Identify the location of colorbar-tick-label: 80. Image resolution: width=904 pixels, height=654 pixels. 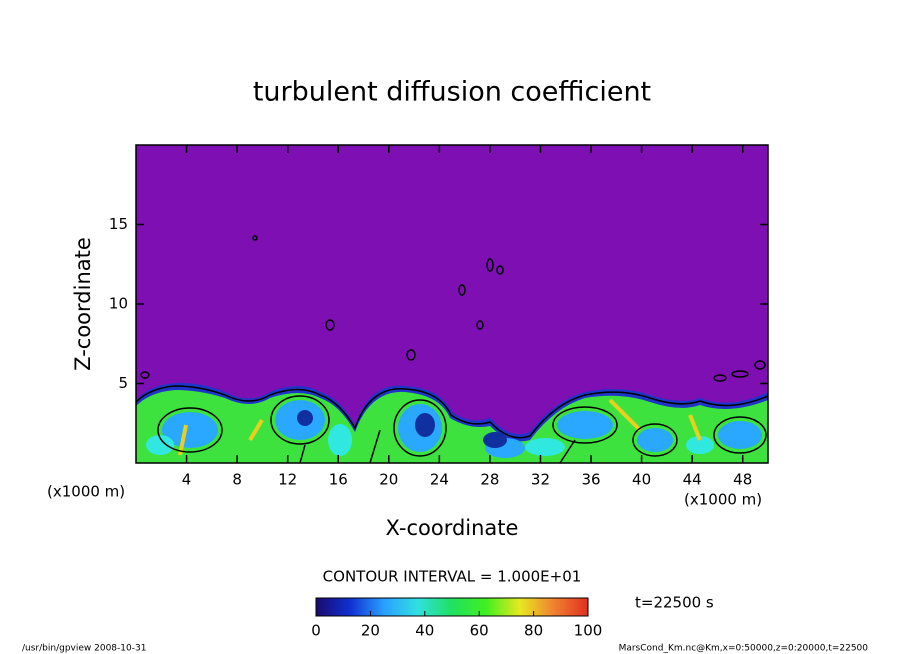
(533, 631).